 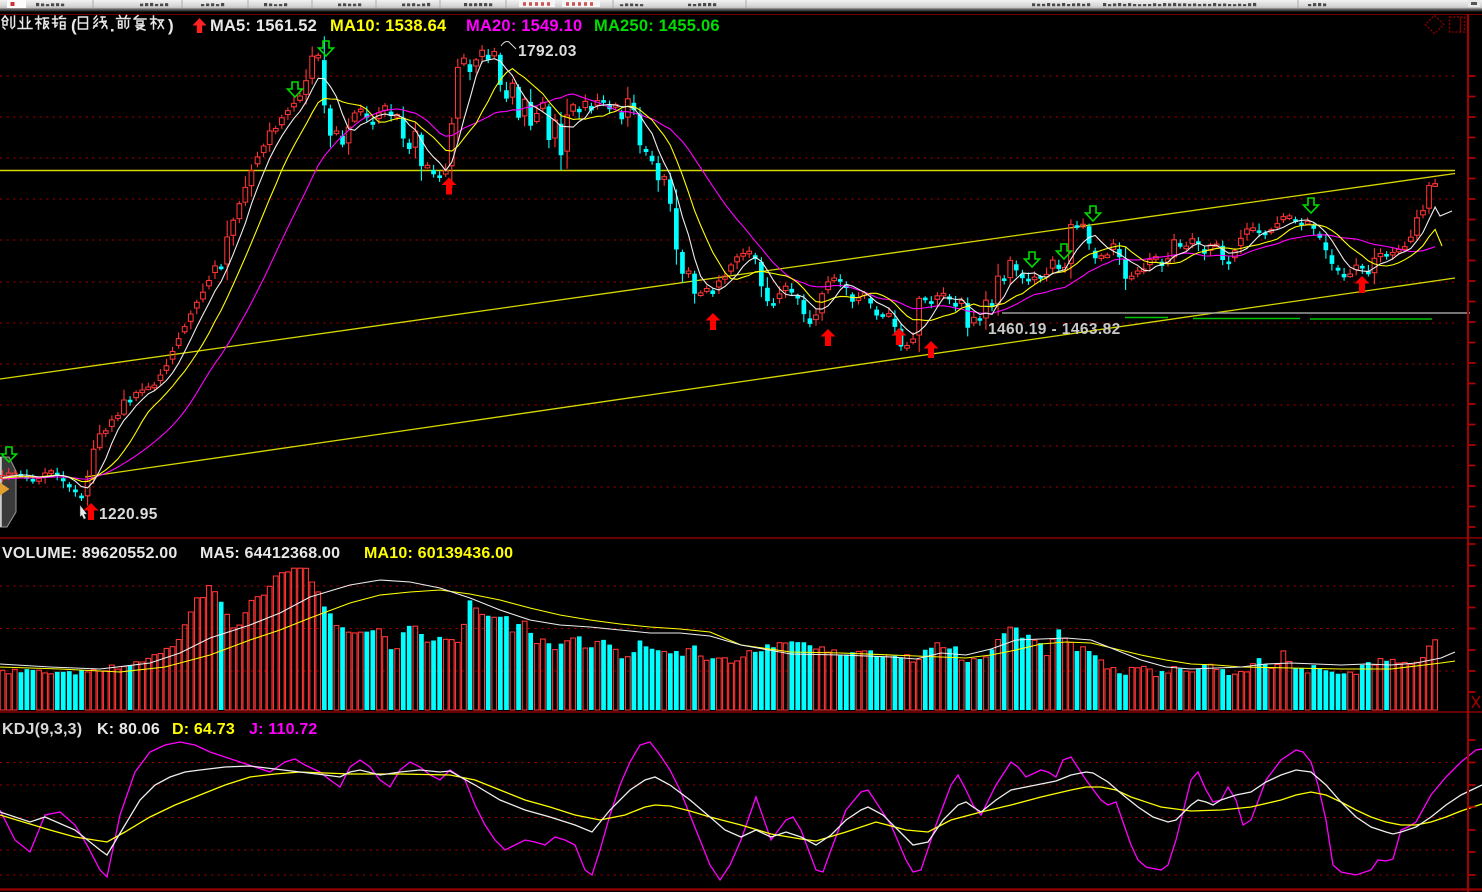 What do you see at coordinates (657, 26) in the screenshot?
I see `svg-text: MA250: 1455.06` at bounding box center [657, 26].